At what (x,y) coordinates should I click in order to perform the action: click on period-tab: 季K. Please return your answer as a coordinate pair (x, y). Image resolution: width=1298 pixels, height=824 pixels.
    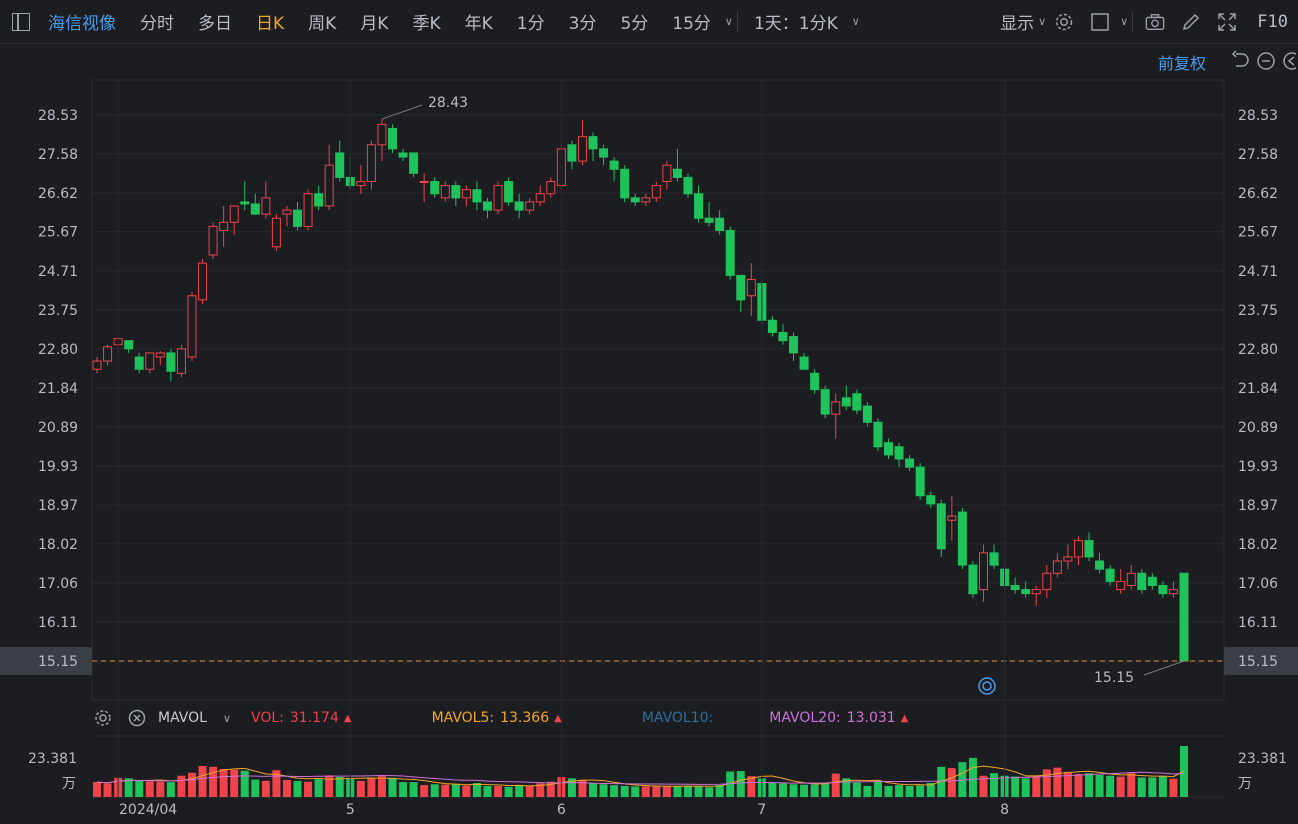
    Looking at the image, I should click on (426, 24).